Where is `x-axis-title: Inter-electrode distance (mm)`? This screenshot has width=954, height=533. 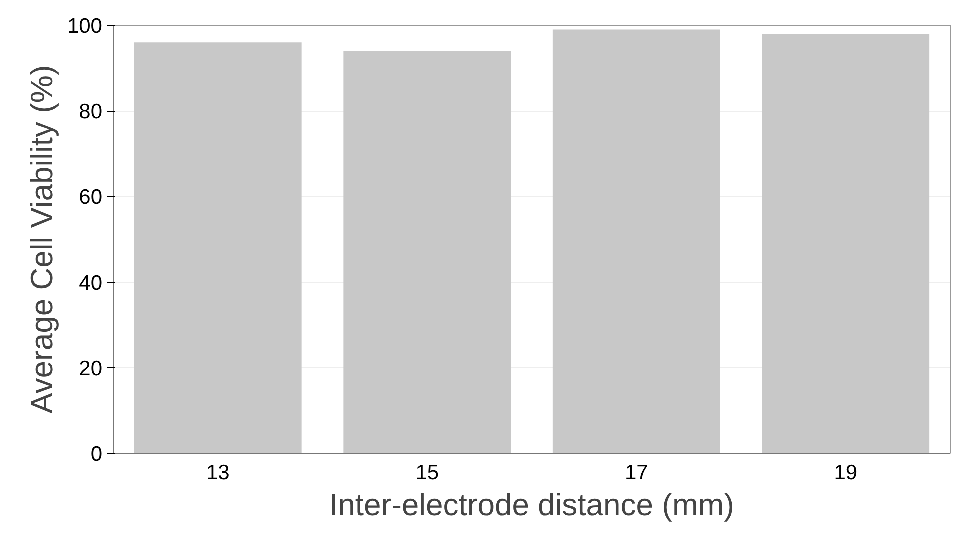
x-axis-title: Inter-electrode distance (mm) is located at coordinates (532, 505).